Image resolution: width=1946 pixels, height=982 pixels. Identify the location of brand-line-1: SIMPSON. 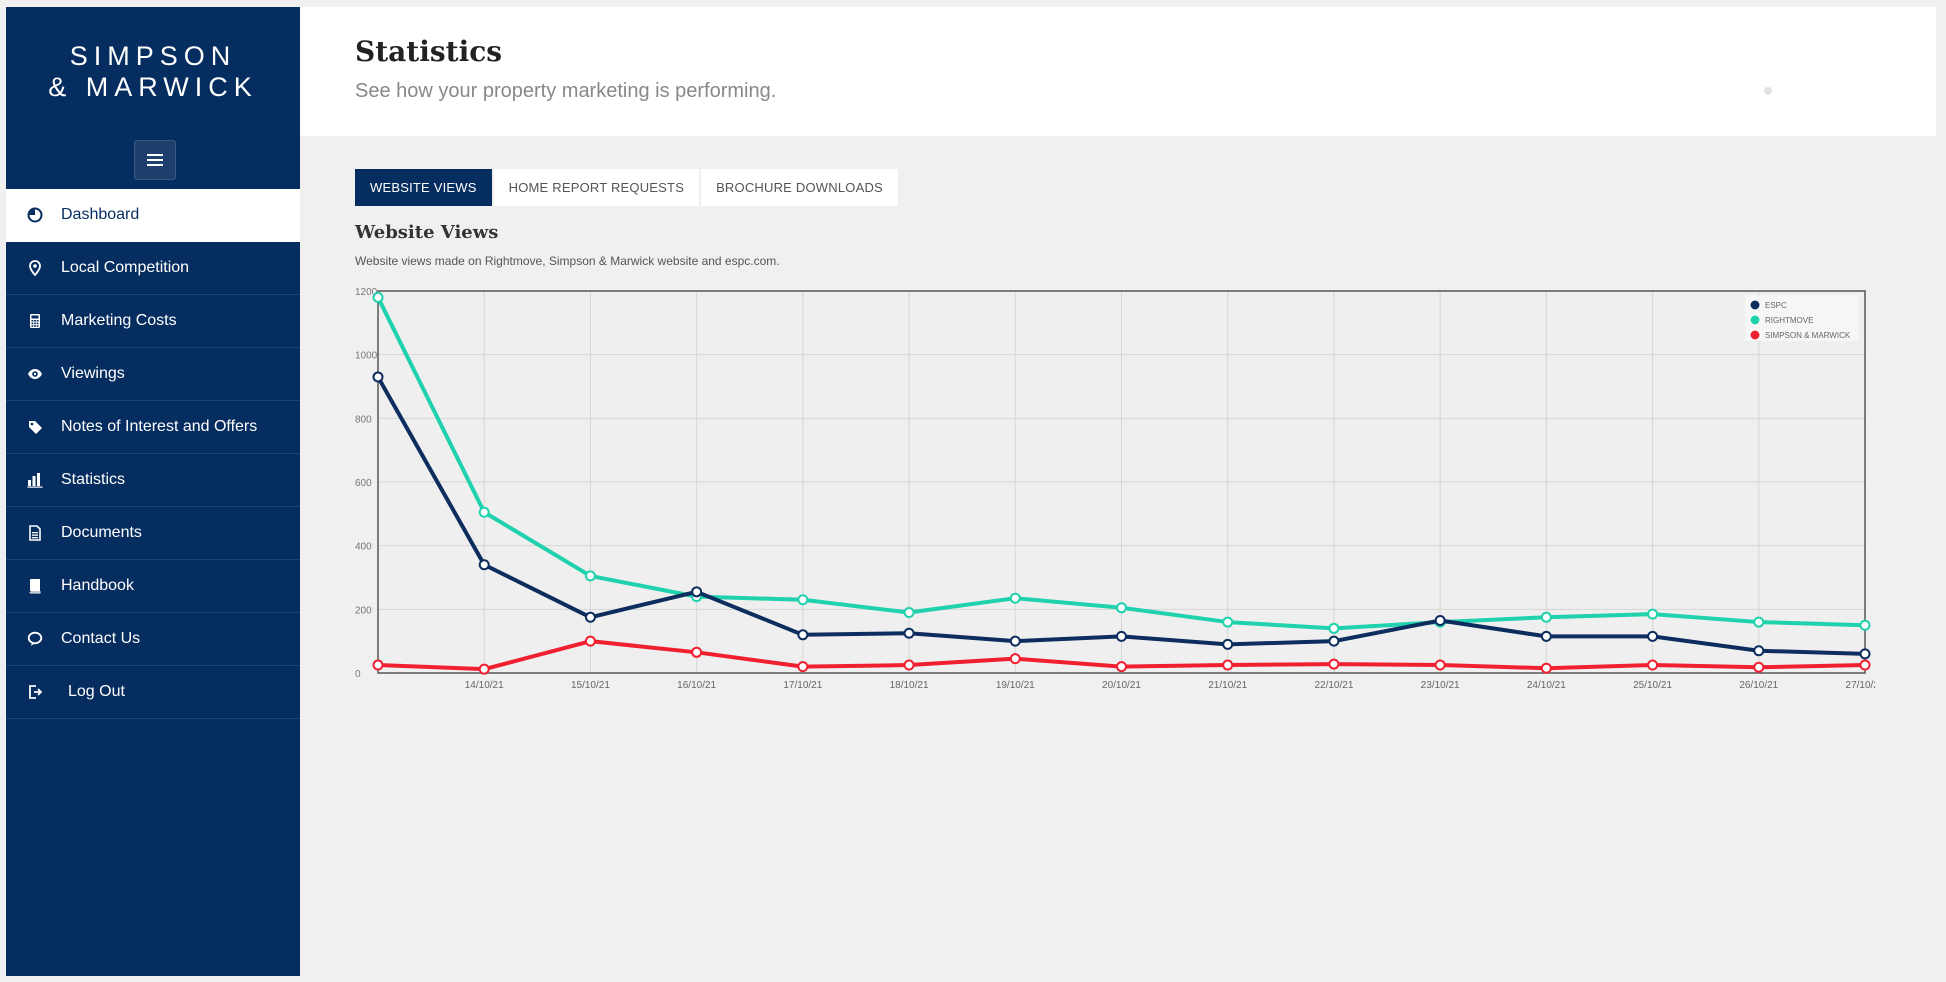
(153, 56).